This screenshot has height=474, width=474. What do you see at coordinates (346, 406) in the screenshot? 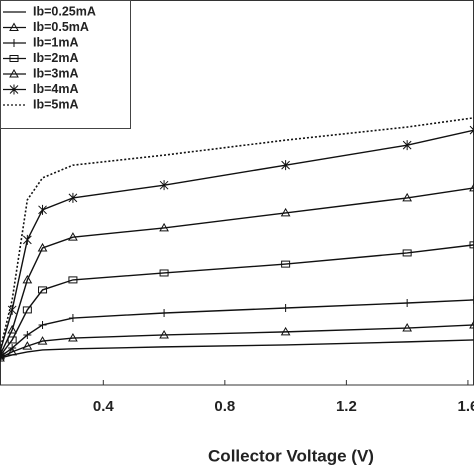
I see `x-tick-label: 1.2` at bounding box center [346, 406].